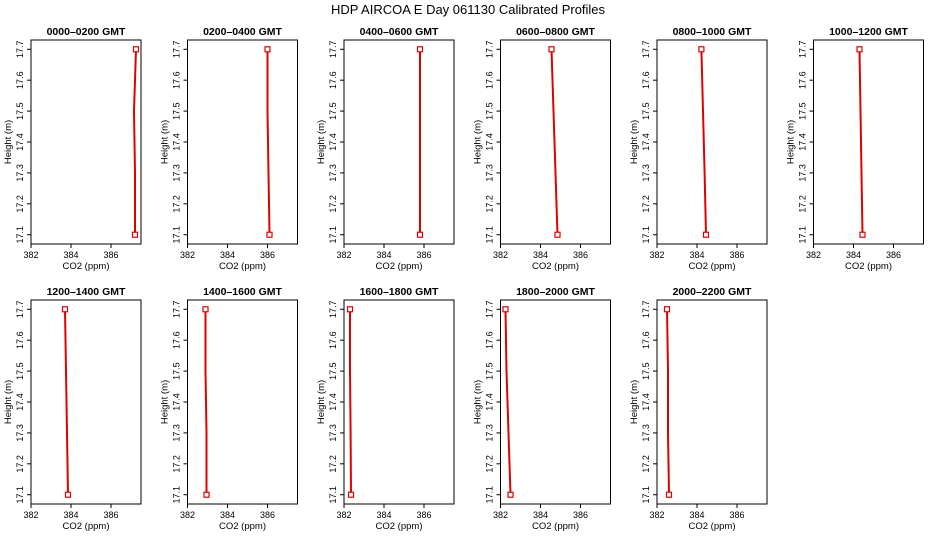 This screenshot has height=540, width=936. What do you see at coordinates (242, 32) in the screenshot?
I see `panel-title: 0200–0400 GMT` at bounding box center [242, 32].